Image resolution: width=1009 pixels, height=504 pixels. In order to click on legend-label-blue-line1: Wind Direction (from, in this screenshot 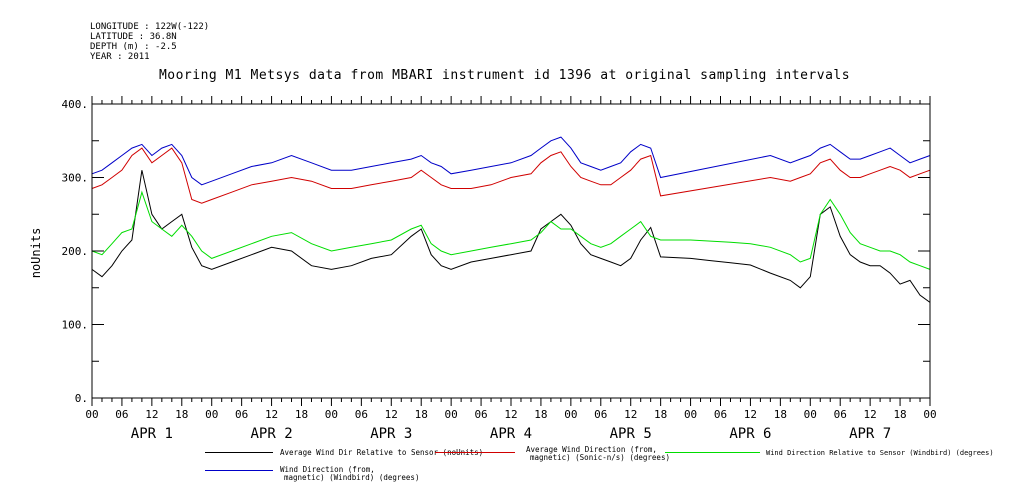, I will do `click(327, 469)`.